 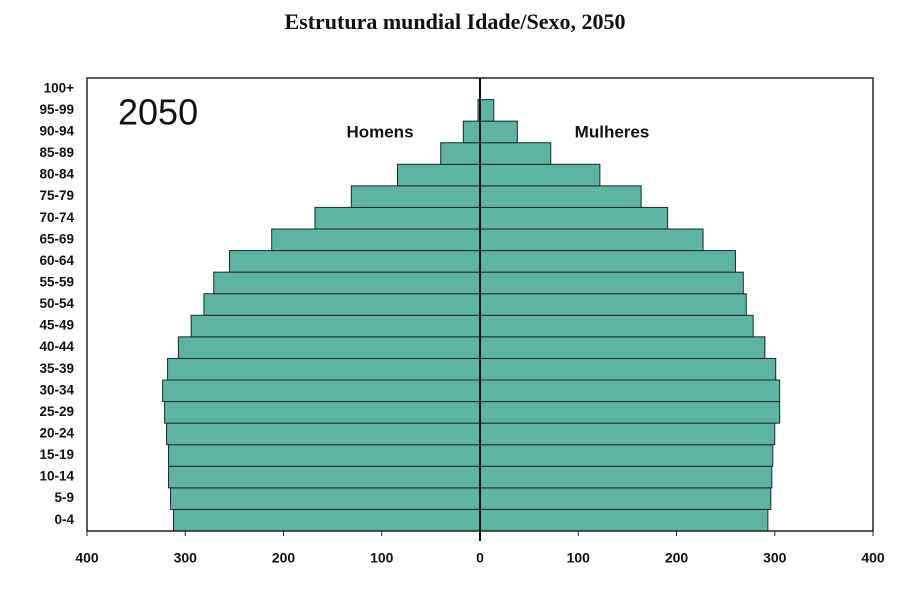 What do you see at coordinates (56, 195) in the screenshot?
I see `y-tick-label: 75-79` at bounding box center [56, 195].